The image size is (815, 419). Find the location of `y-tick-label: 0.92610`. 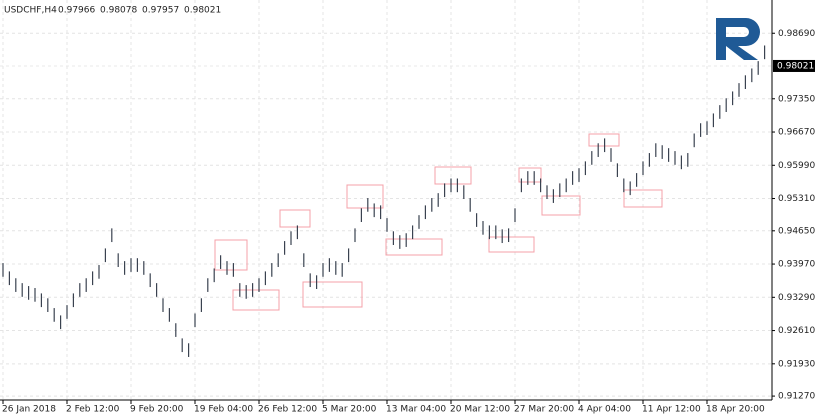

y-tick-label: 0.92610 is located at coordinates (796, 331).